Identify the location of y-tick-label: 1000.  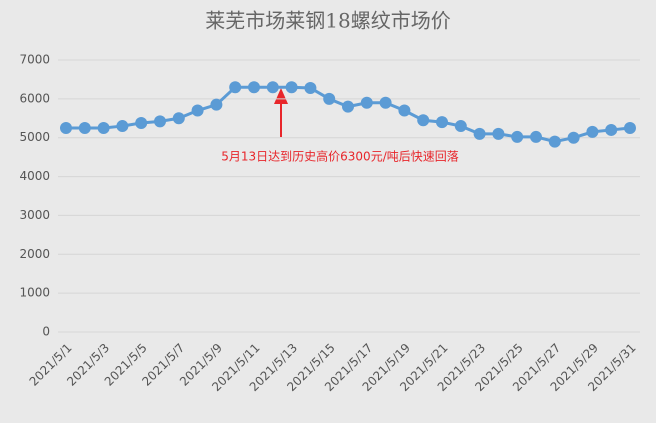
(34, 293).